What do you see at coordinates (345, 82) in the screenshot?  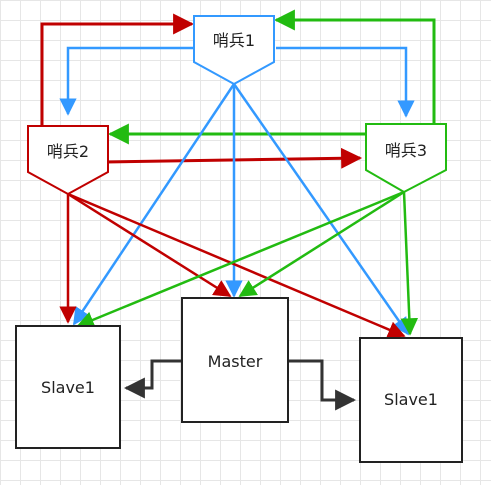 I see `edge-s1-to-s3` at bounding box center [345, 82].